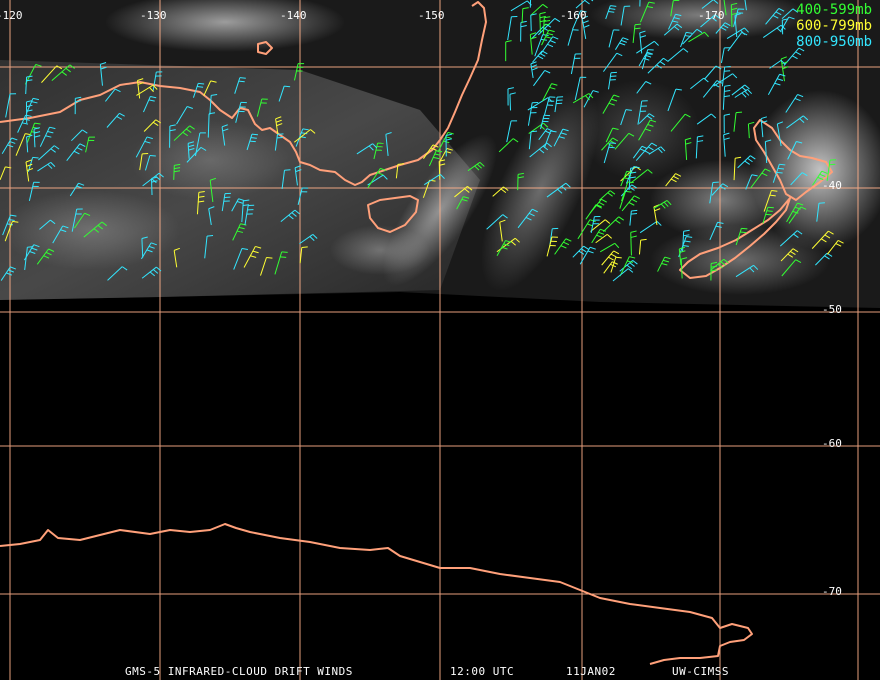 Image resolution: width=880 pixels, height=680 pixels. Describe the element at coordinates (153, 15) in the screenshot. I see `lon-label-130: -130` at that location.